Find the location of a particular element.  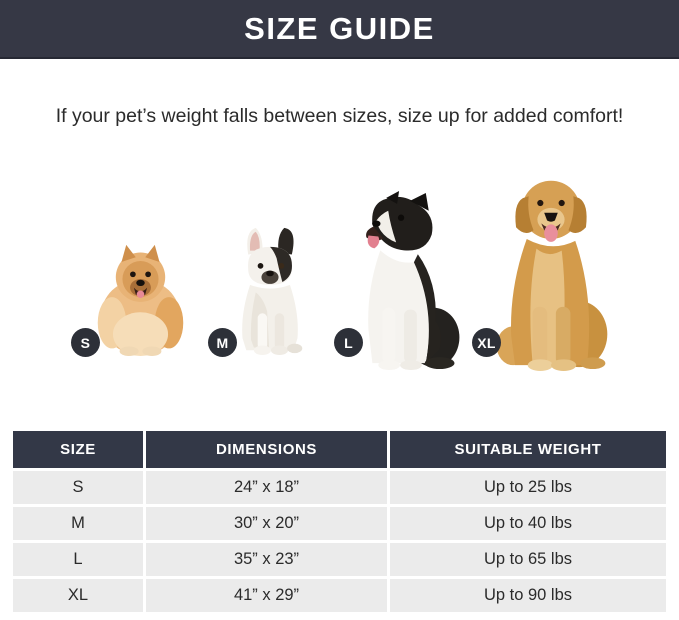

column-header-size: SIZE is located at coordinates (78, 449).